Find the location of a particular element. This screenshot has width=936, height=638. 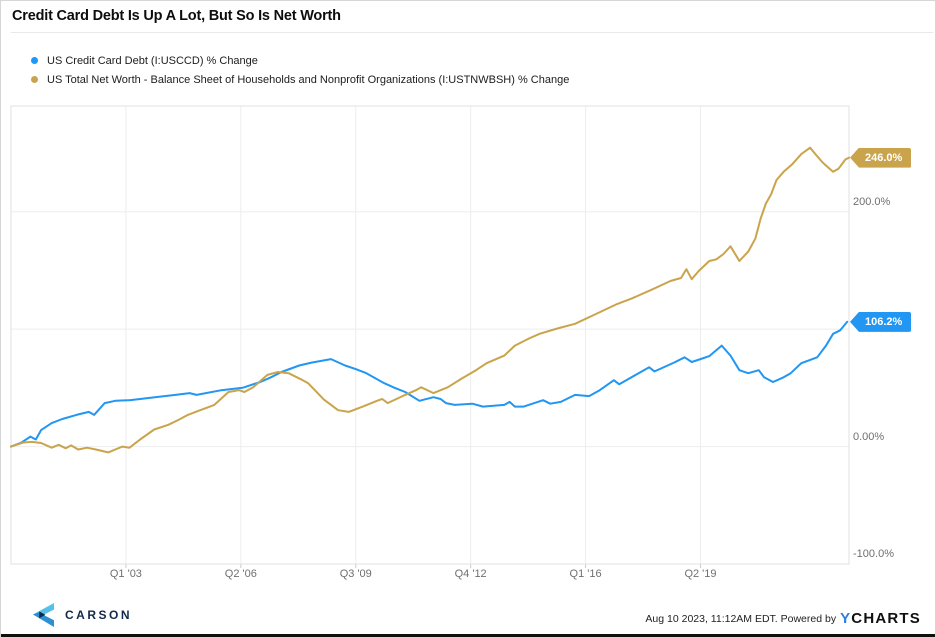

y-axis-label: 200.0% is located at coordinates (872, 201).